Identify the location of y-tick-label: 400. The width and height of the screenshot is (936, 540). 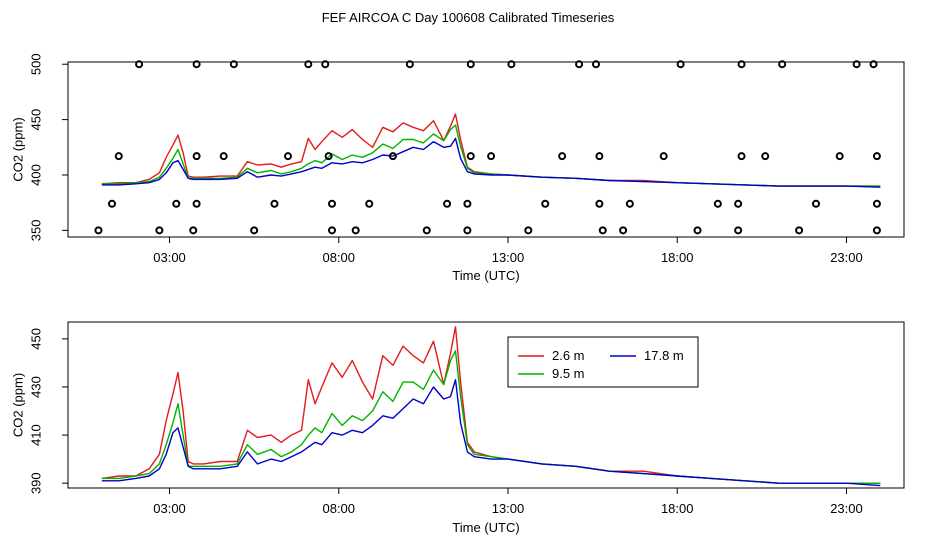
(36, 175).